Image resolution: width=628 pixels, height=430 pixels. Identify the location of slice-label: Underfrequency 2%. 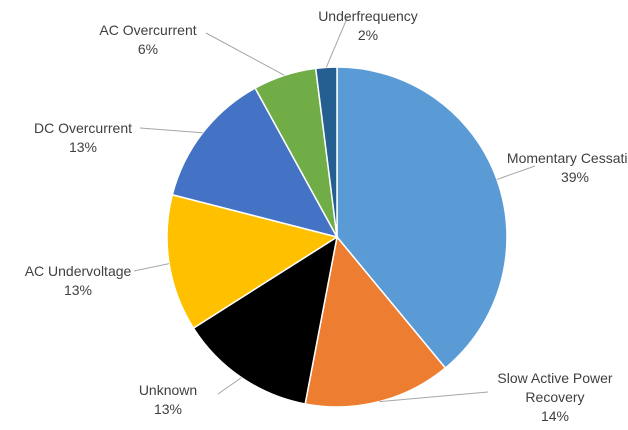
(368, 26).